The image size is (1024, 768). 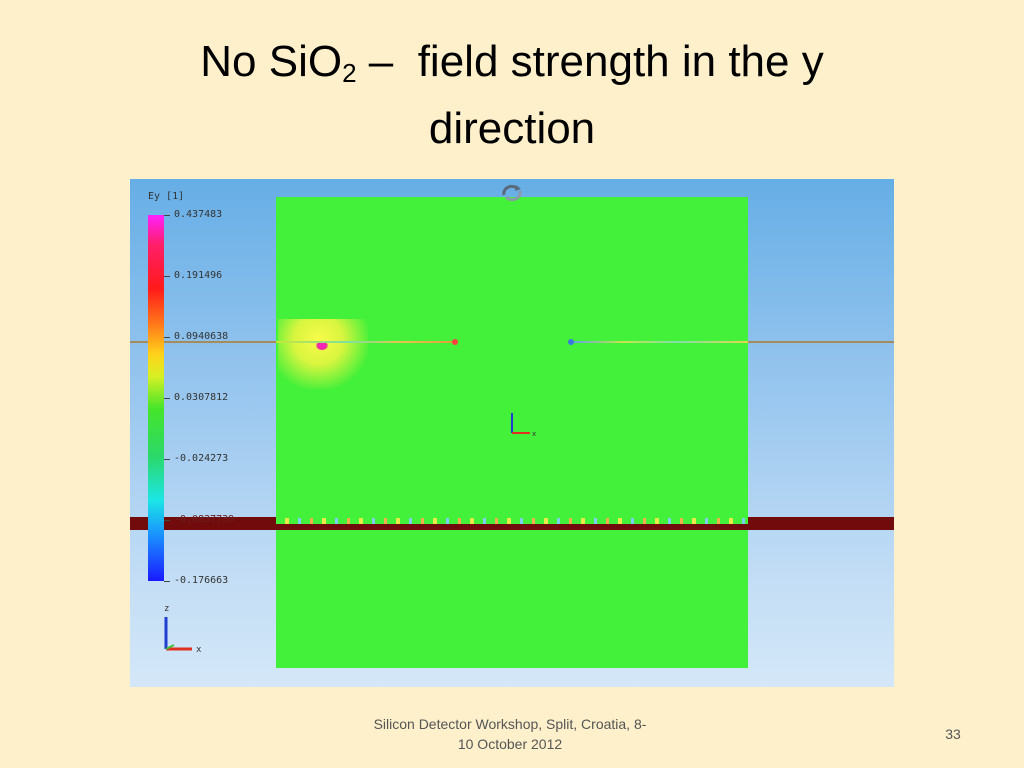 I want to click on title-main: No SiO, so click(x=271, y=61).